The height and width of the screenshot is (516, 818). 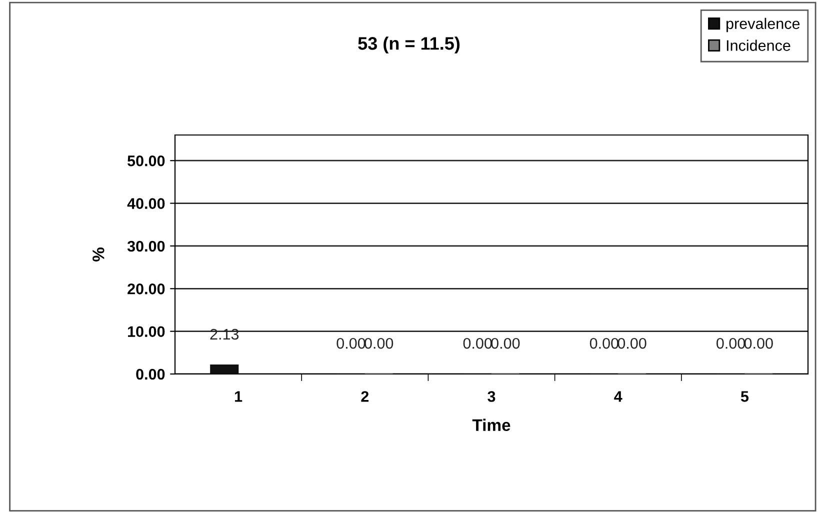 I want to click on y-tick-label: 40.00, so click(x=146, y=203).